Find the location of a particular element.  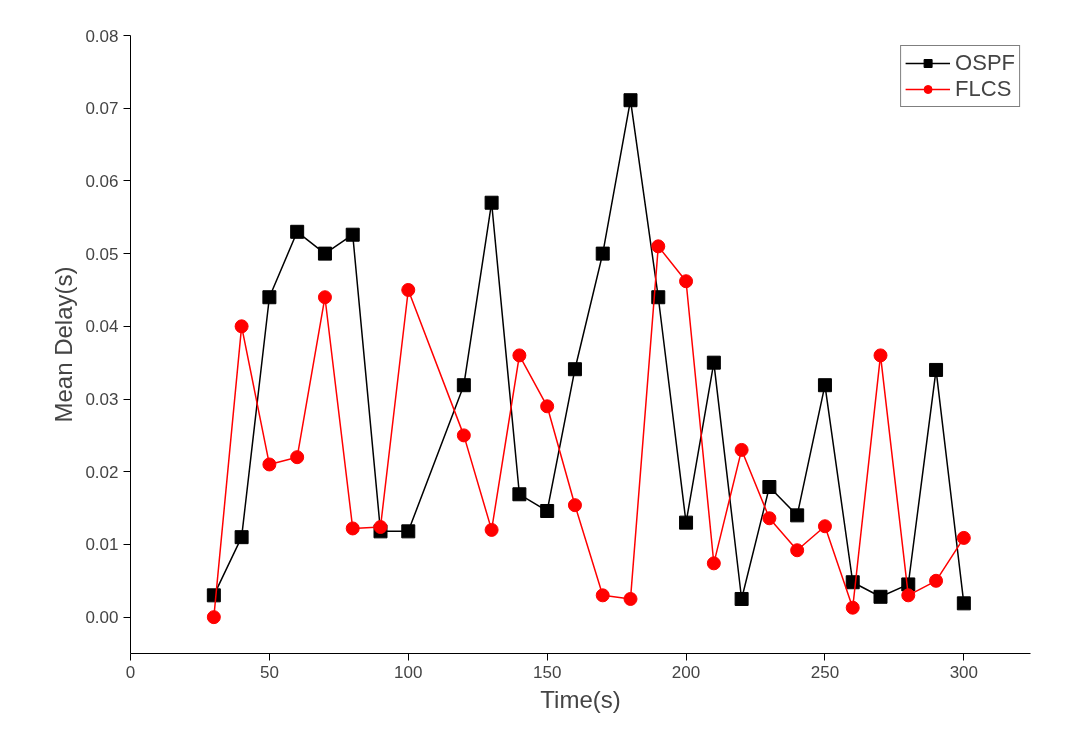

x-tick-label: 100 is located at coordinates (408, 672).